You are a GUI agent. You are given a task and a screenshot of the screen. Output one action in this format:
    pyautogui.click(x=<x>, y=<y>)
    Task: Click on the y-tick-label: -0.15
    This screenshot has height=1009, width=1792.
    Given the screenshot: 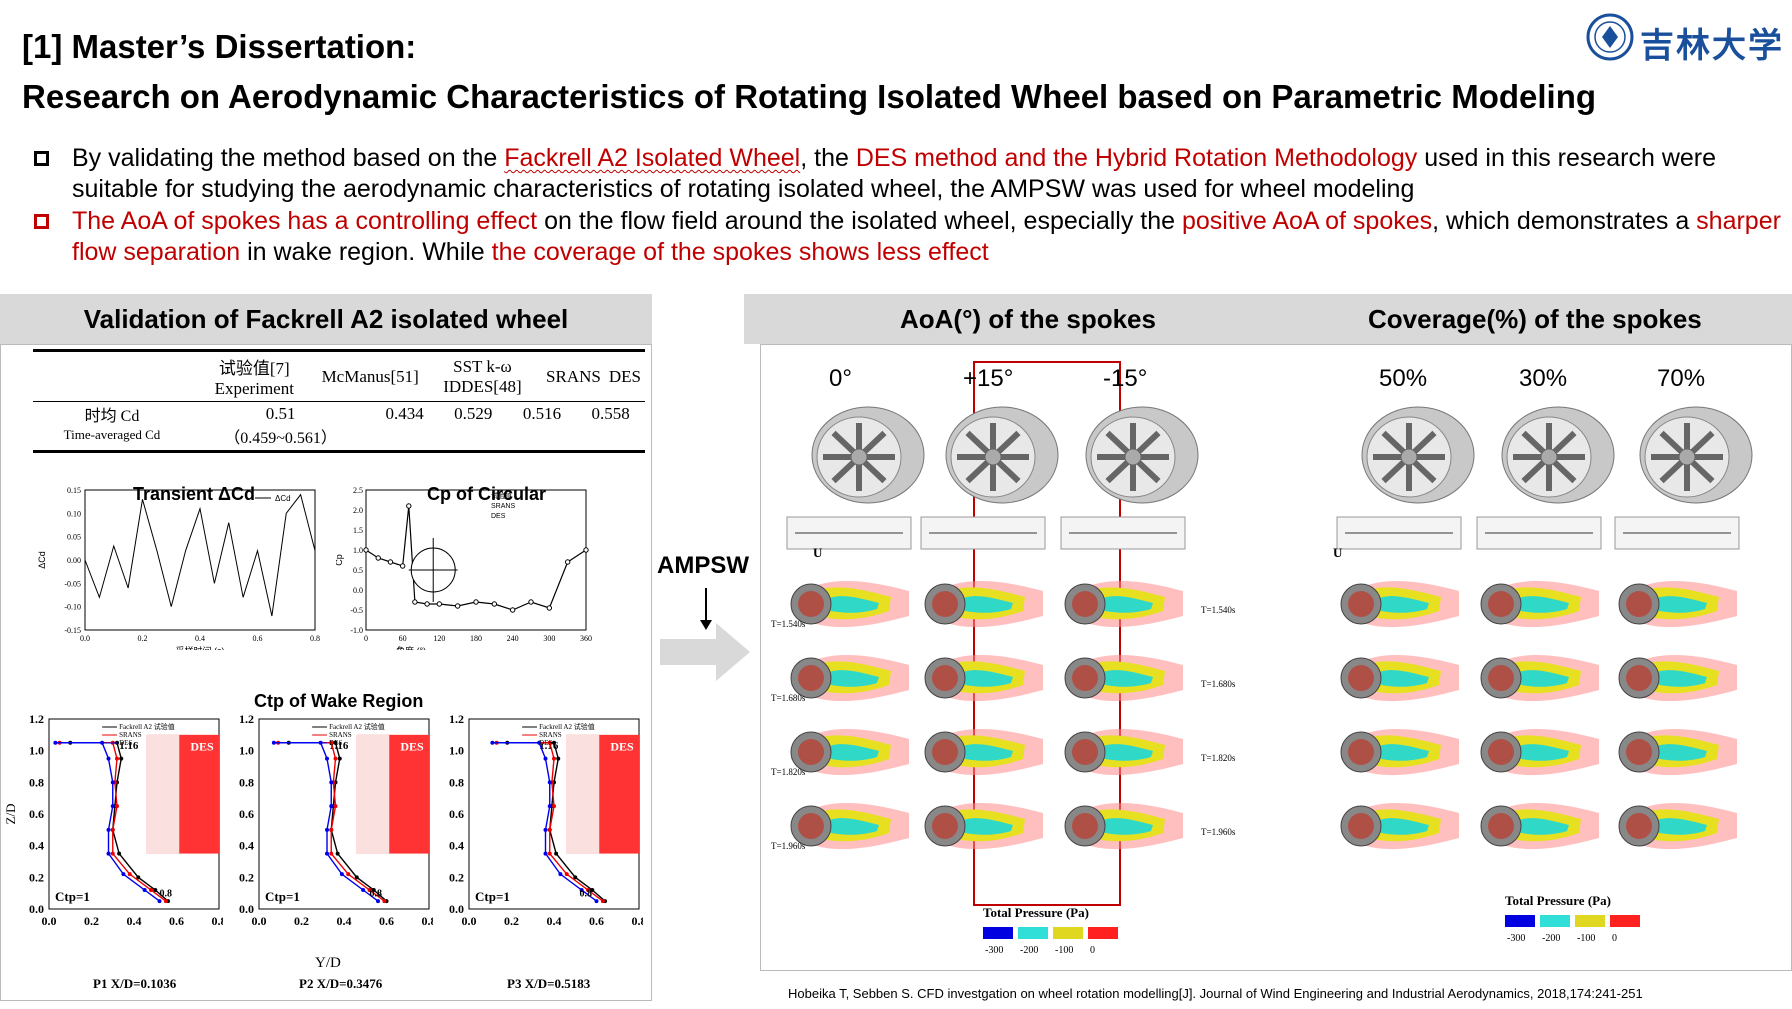 What is the action you would take?
    pyautogui.click(x=72, y=630)
    